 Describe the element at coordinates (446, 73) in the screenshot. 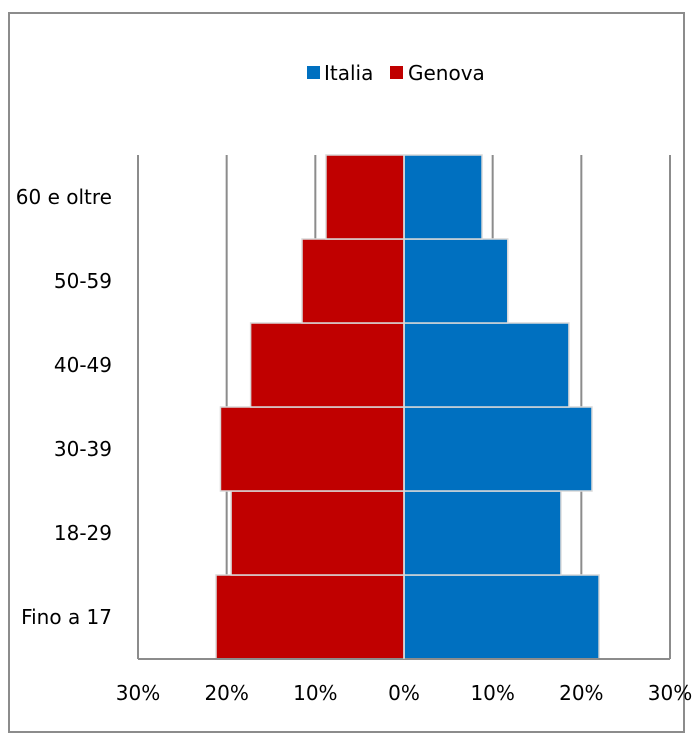

I see `legend-label-genova: Genova` at that location.